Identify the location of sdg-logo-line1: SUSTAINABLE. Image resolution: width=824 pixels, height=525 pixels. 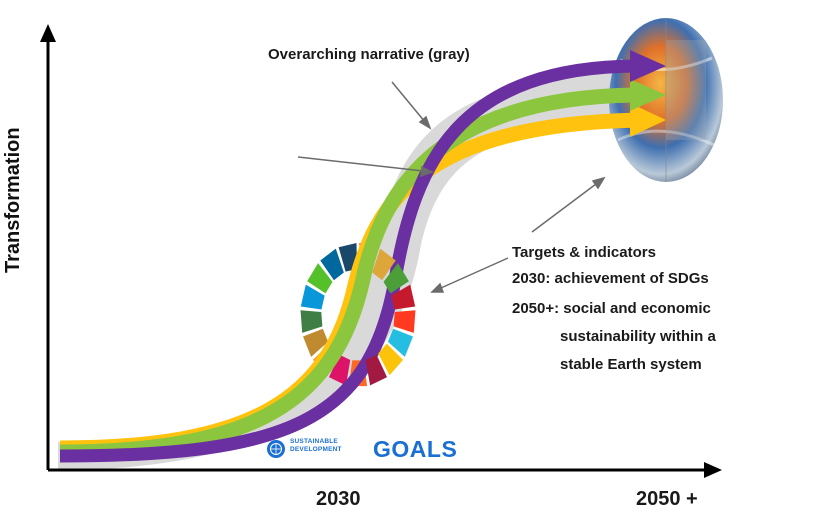
(314, 441).